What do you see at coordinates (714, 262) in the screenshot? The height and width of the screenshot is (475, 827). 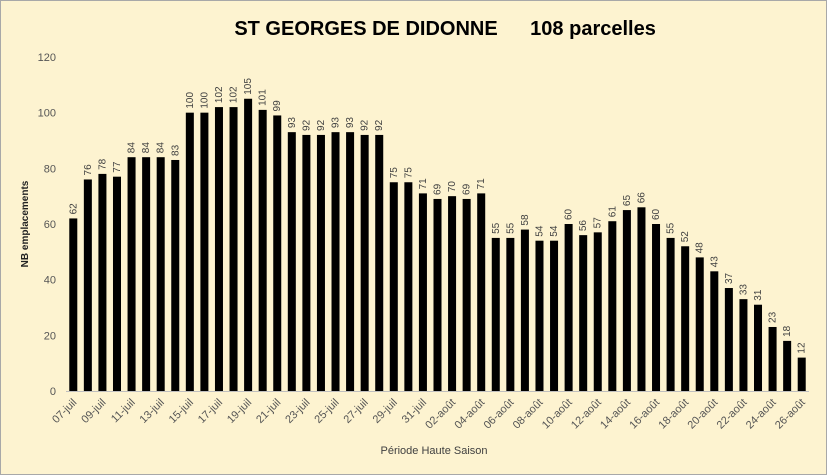 I see `data-label: 43` at bounding box center [714, 262].